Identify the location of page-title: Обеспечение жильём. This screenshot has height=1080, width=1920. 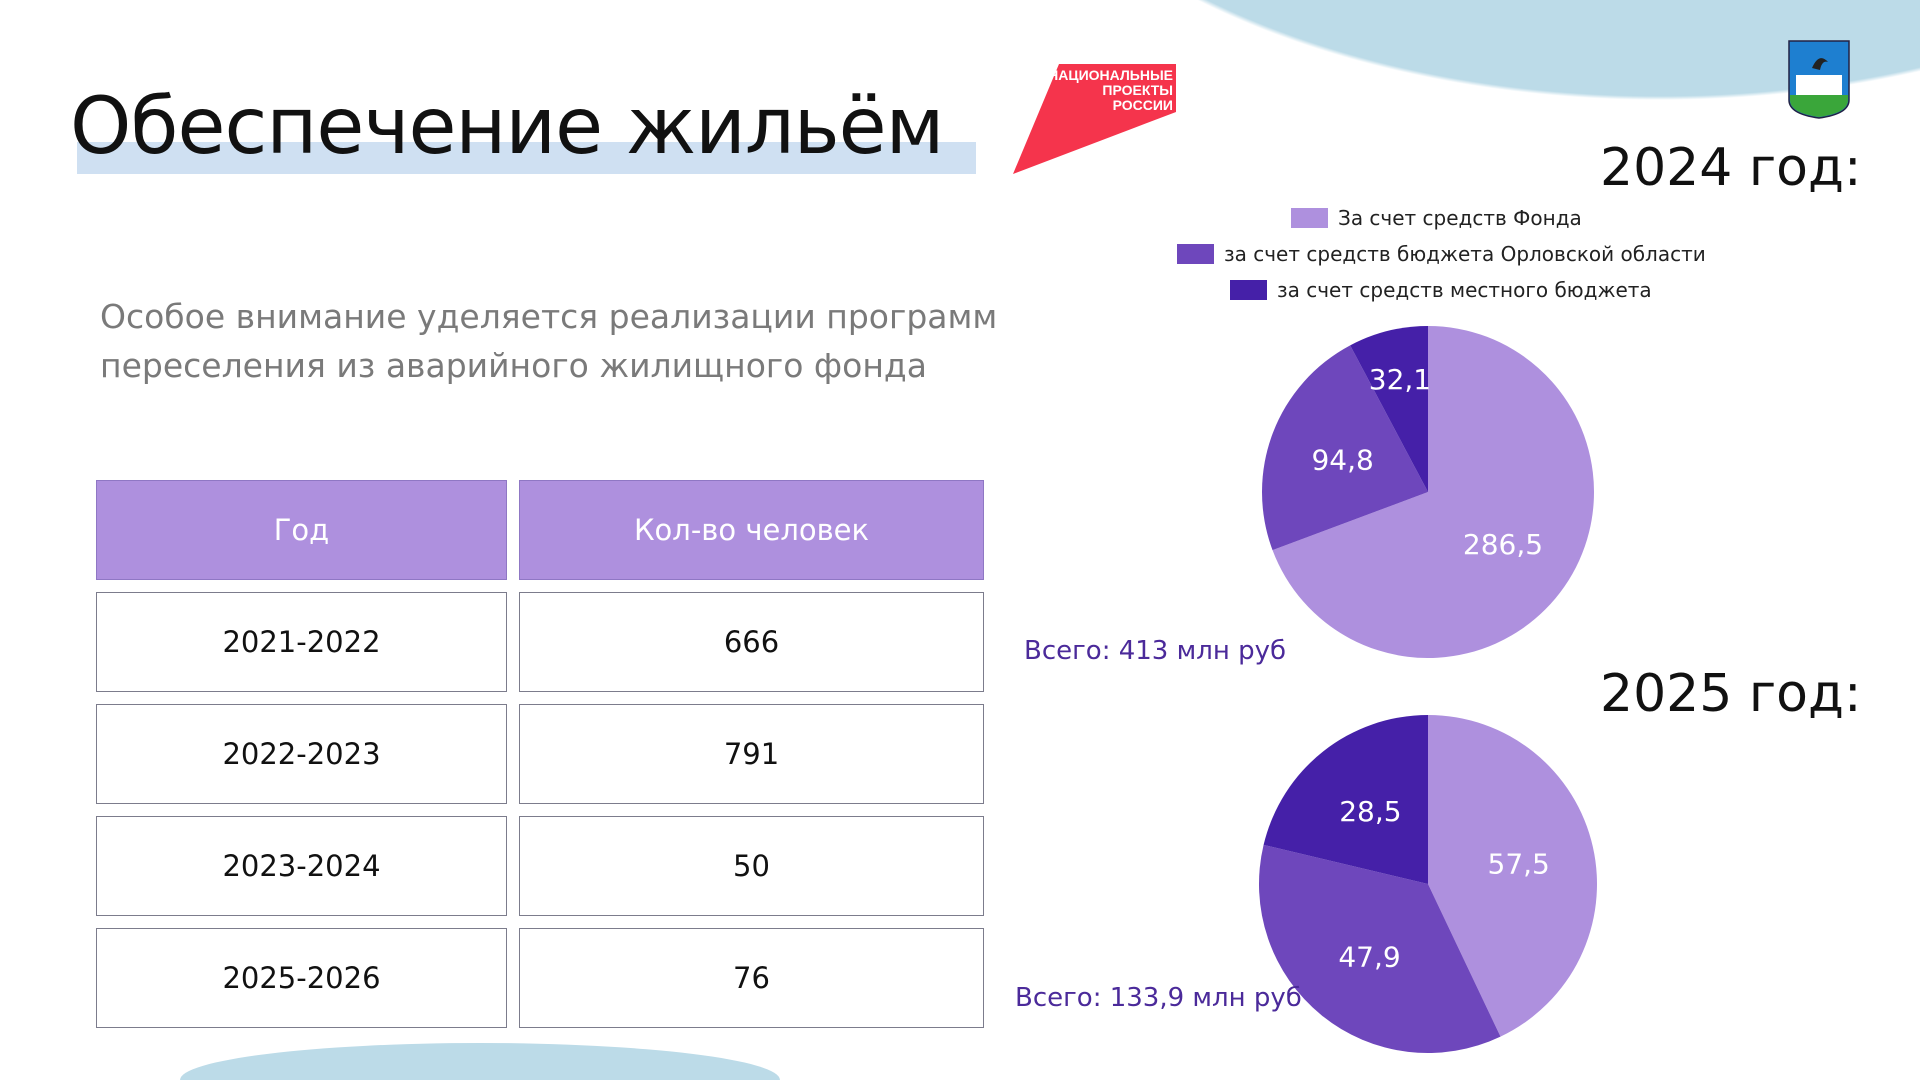
(507, 127).